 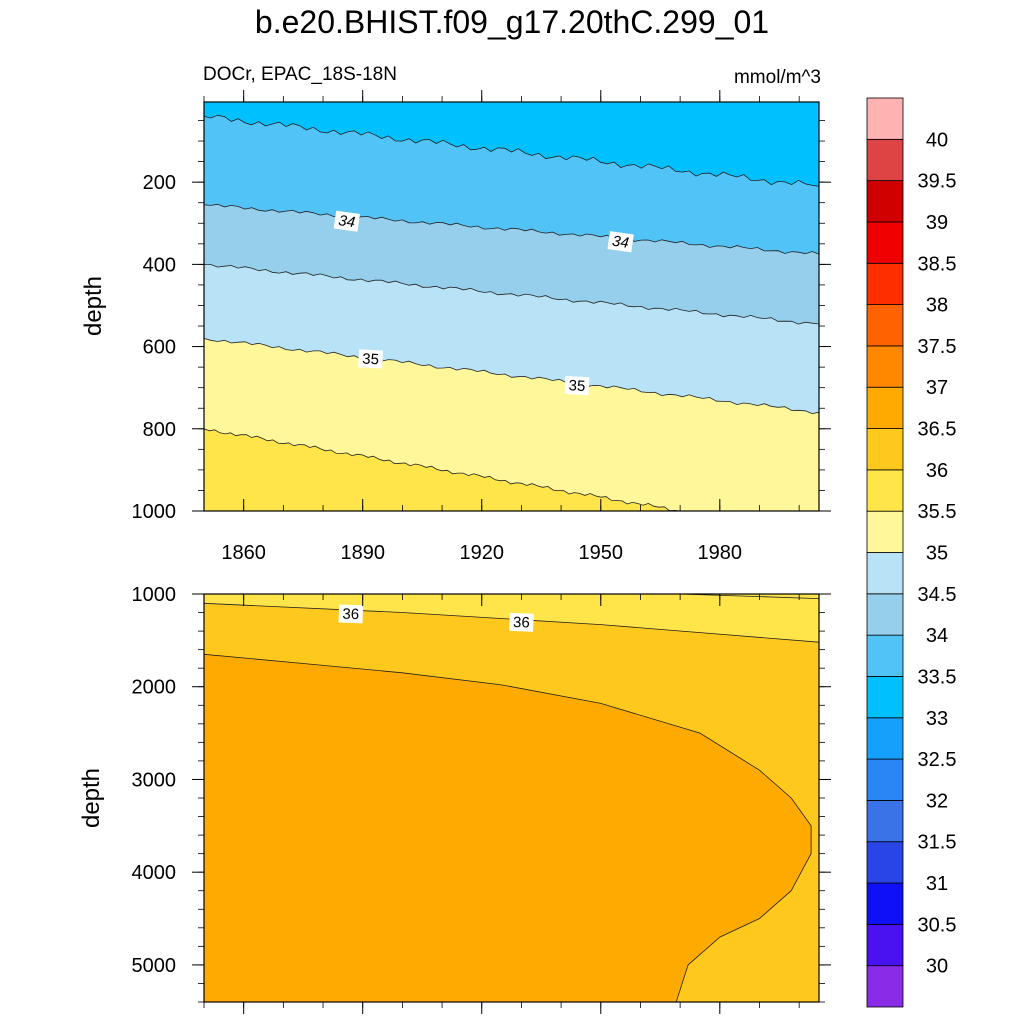 I want to click on upper-x-tick-label: 1860, so click(x=243, y=553).